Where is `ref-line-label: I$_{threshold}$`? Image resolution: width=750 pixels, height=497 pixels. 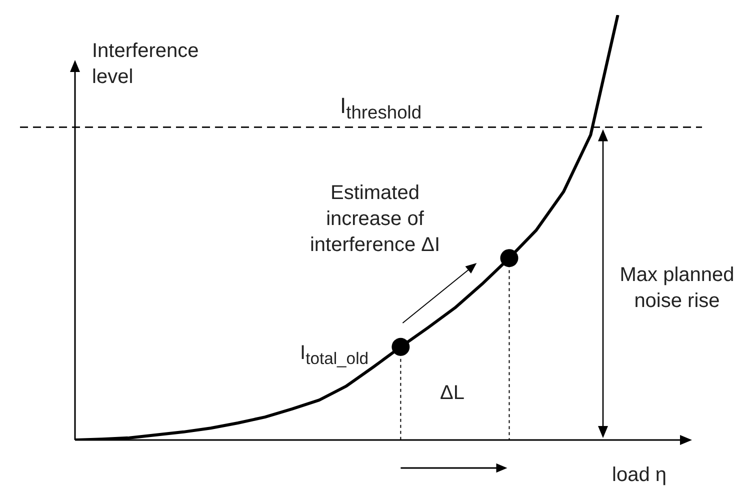
ref-line-label: I$_{threshold}$ is located at coordinates (381, 108).